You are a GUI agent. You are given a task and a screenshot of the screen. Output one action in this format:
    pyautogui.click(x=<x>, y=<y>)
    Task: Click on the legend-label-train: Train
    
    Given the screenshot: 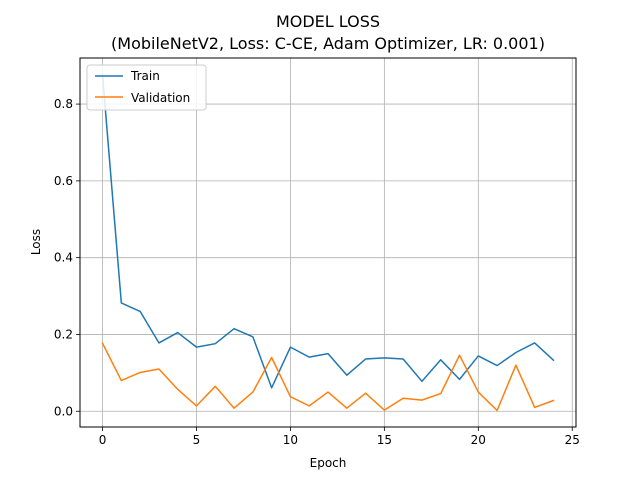 What is the action you would take?
    pyautogui.click(x=145, y=76)
    